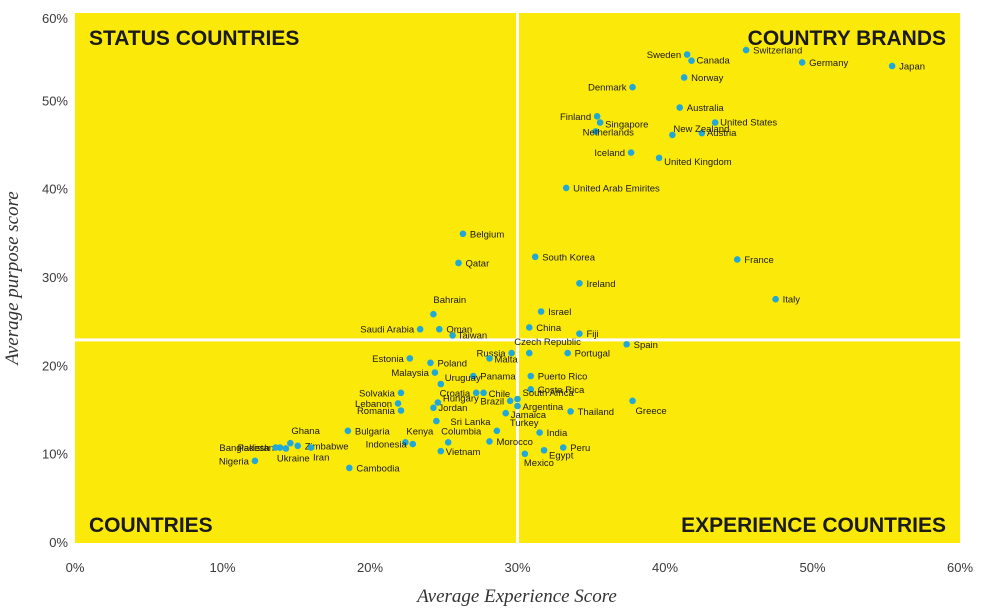 This screenshot has width=993, height=608. Describe the element at coordinates (698, 162) in the screenshot. I see `point-label: United Kingdom` at that location.